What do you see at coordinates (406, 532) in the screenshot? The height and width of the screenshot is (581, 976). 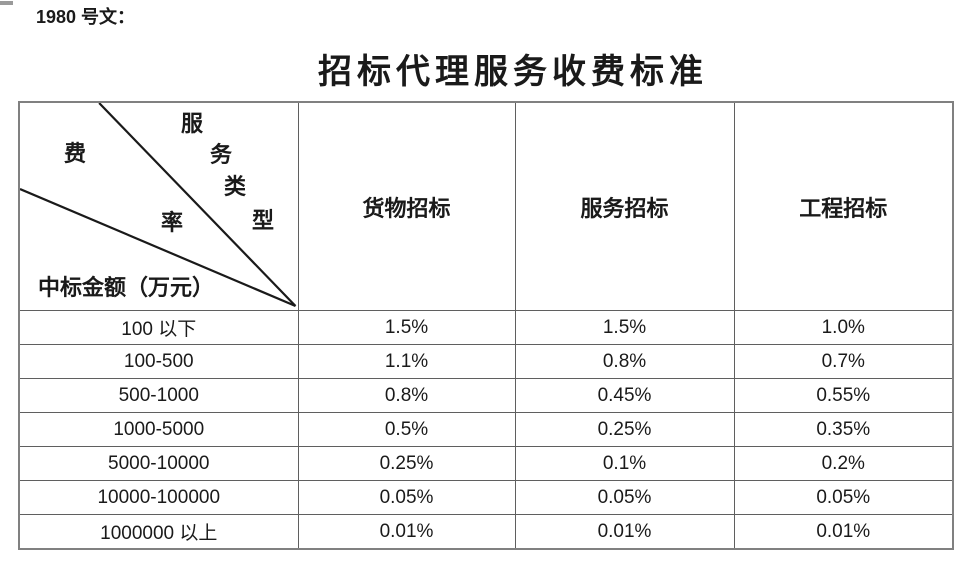 I see `goods-rate-cell: 0.01%` at bounding box center [406, 532].